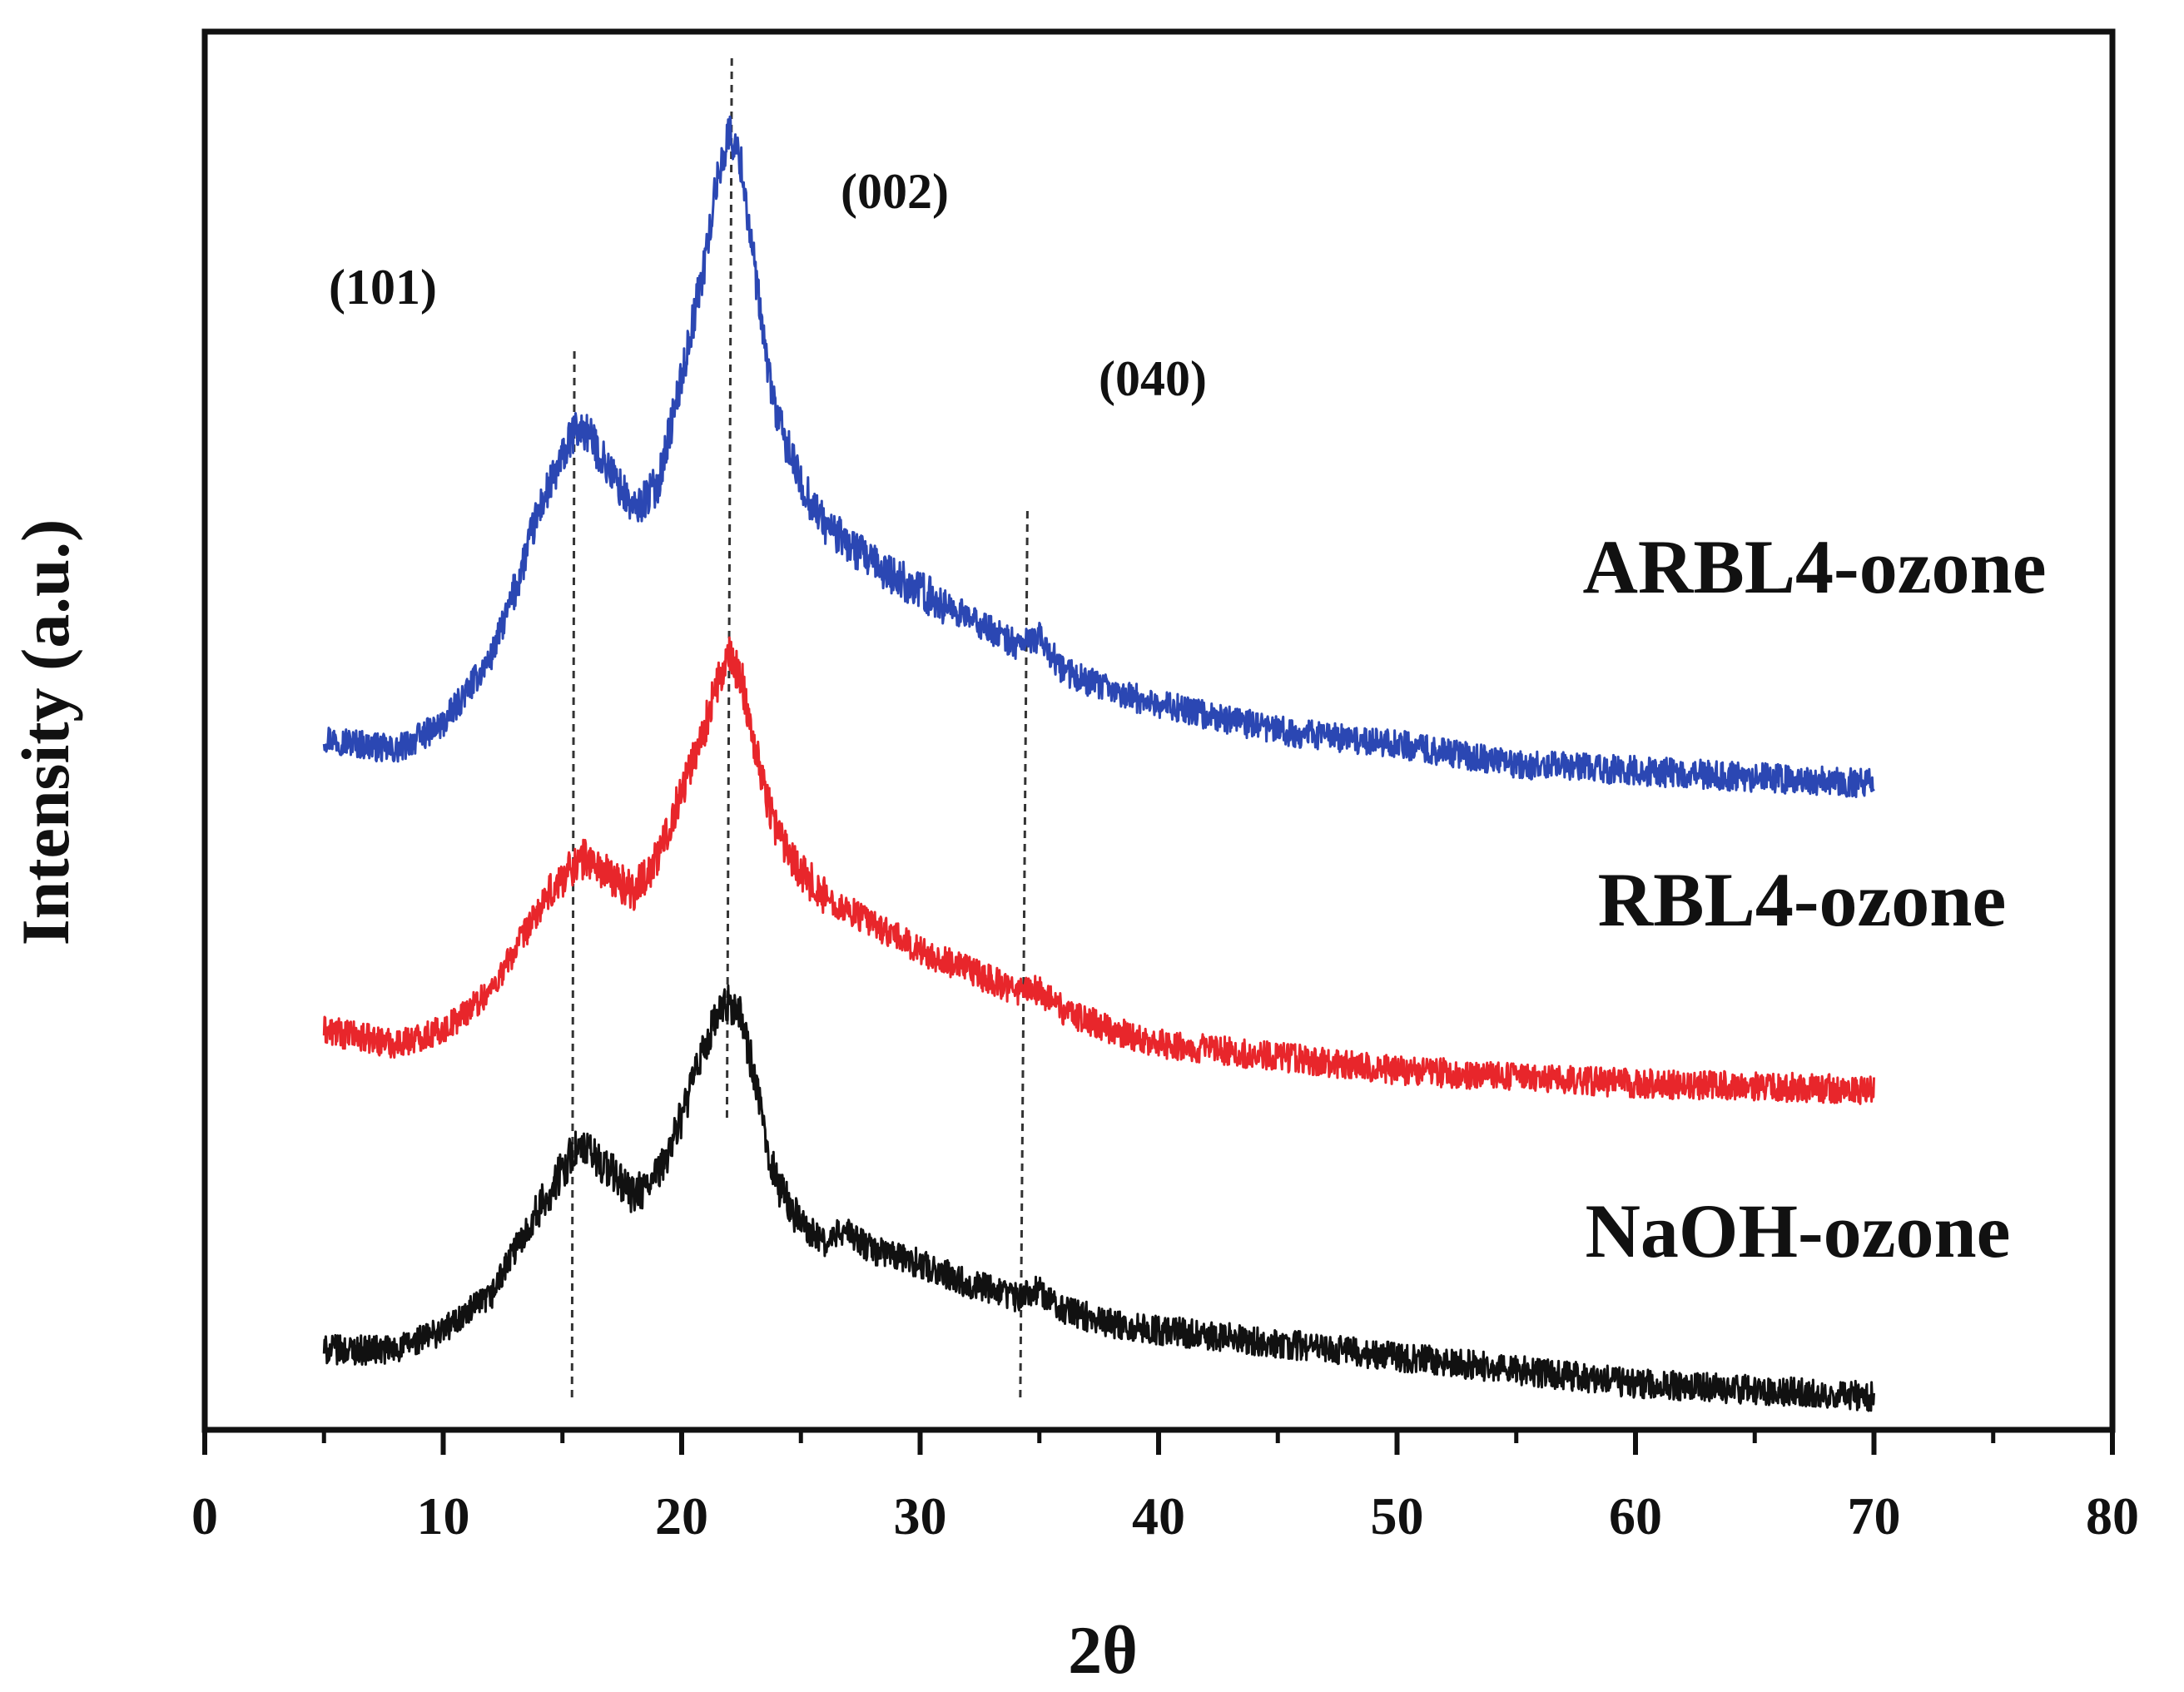 The width and height of the screenshot is (2184, 1692). Describe the element at coordinates (1153, 379) in the screenshot. I see `peak-label-040: (040)` at that location.